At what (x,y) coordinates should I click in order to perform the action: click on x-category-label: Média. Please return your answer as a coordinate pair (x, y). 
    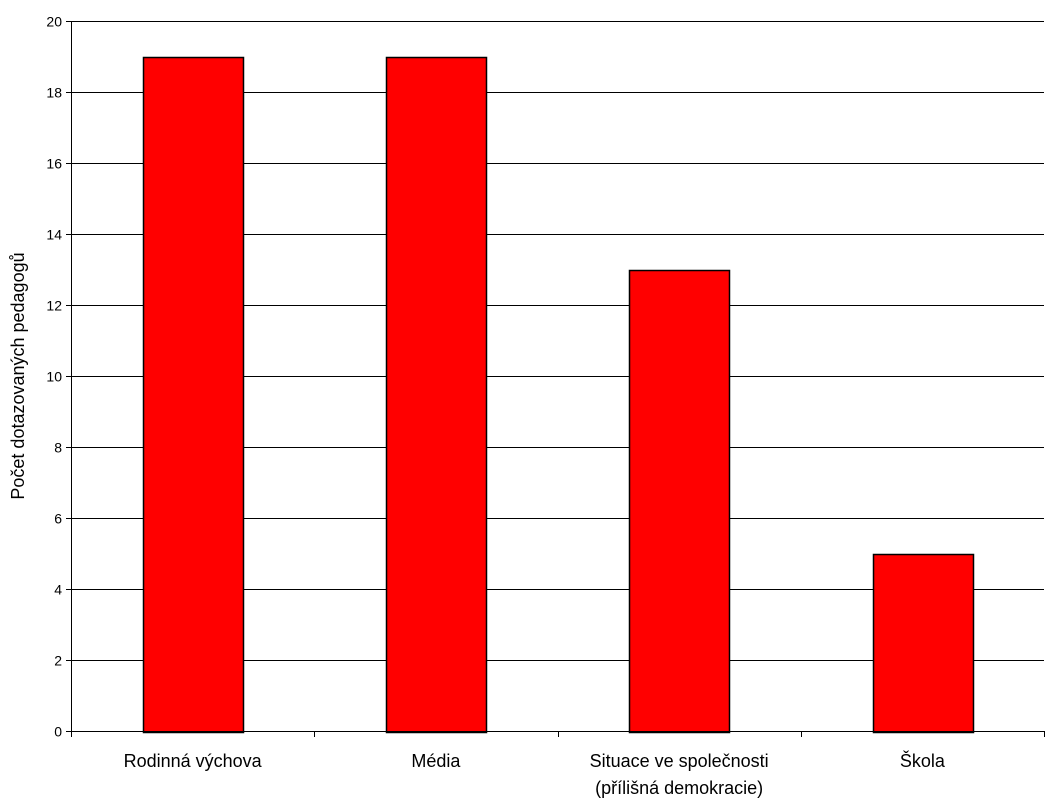
    Looking at the image, I should click on (436, 761).